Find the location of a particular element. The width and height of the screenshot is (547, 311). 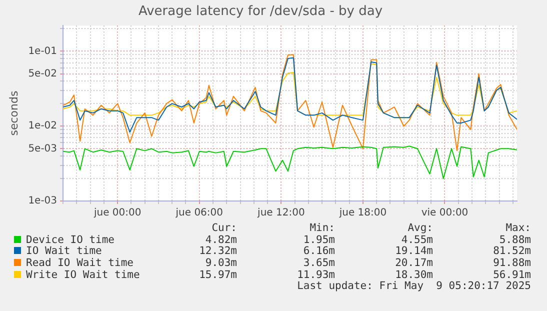

legend-label: Device IO time is located at coordinates (70, 240).